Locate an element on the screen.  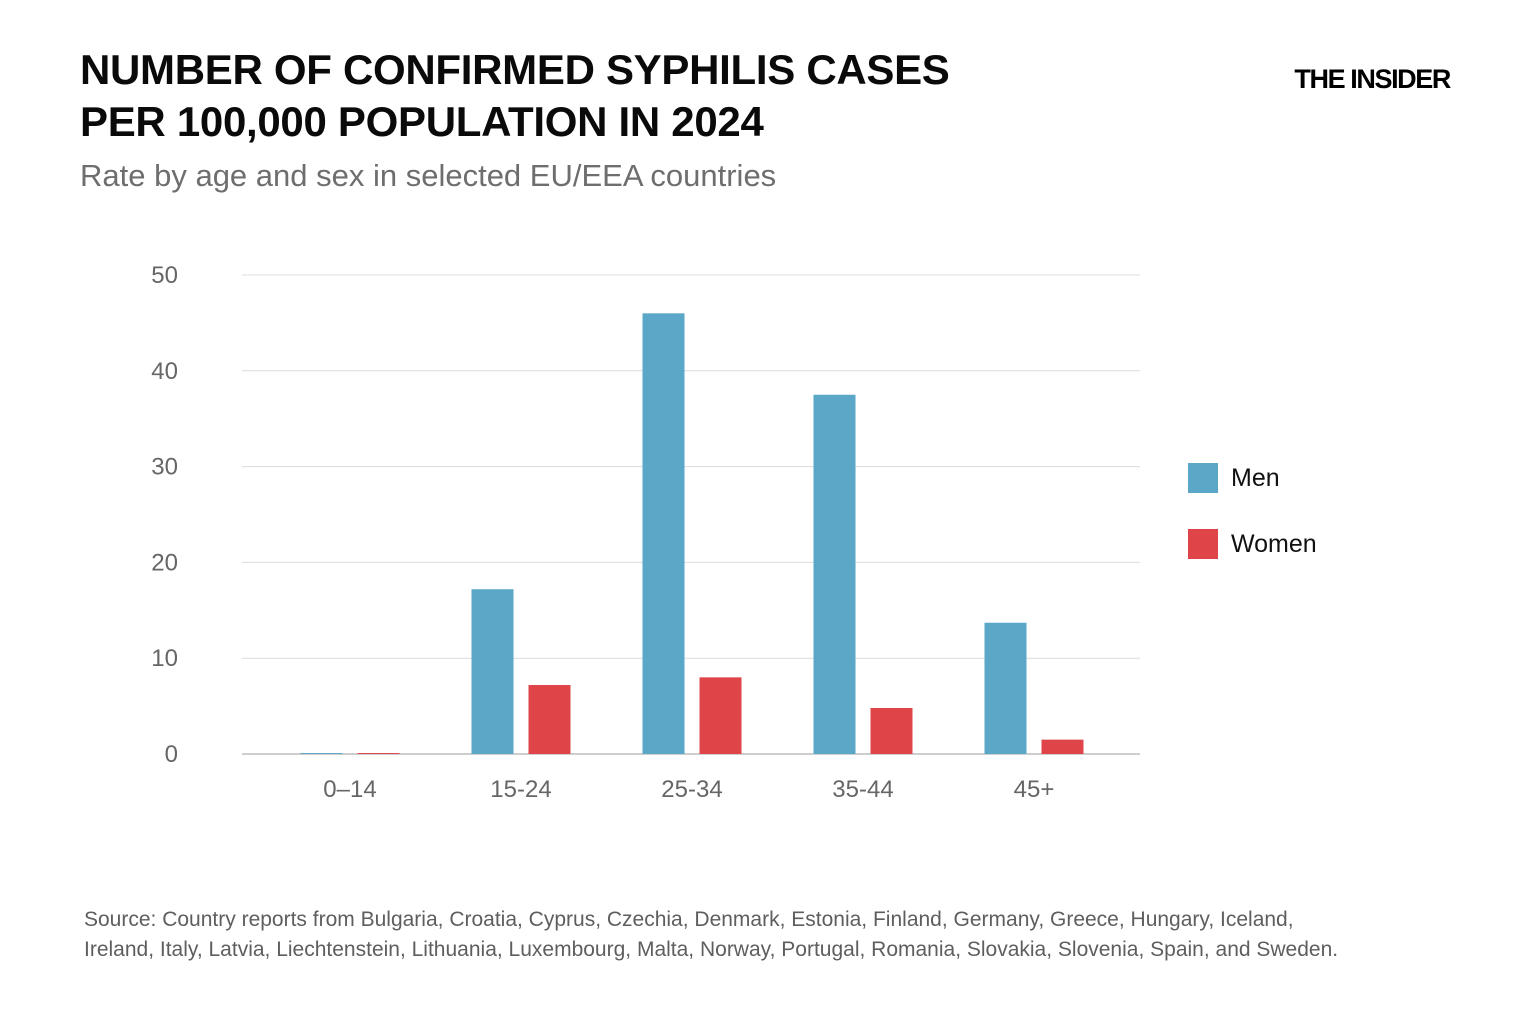
chart-title-line-1: NUMBER OF CONFIRMED SYPHILIS CASES is located at coordinates (515, 69).